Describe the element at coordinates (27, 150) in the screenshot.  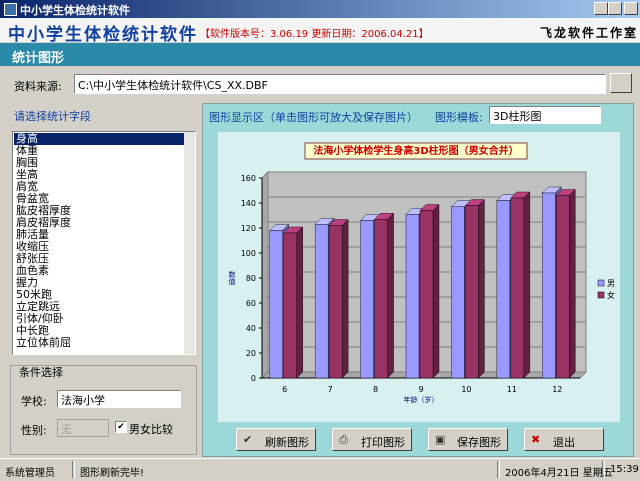
I see `field-item: 体重` at that location.